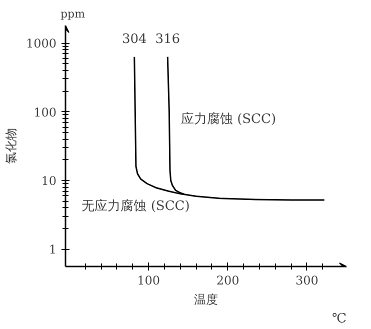 Image resolution: width=371 pixels, height=329 pixels. I want to click on y-tick-label: 1000, so click(41, 43).